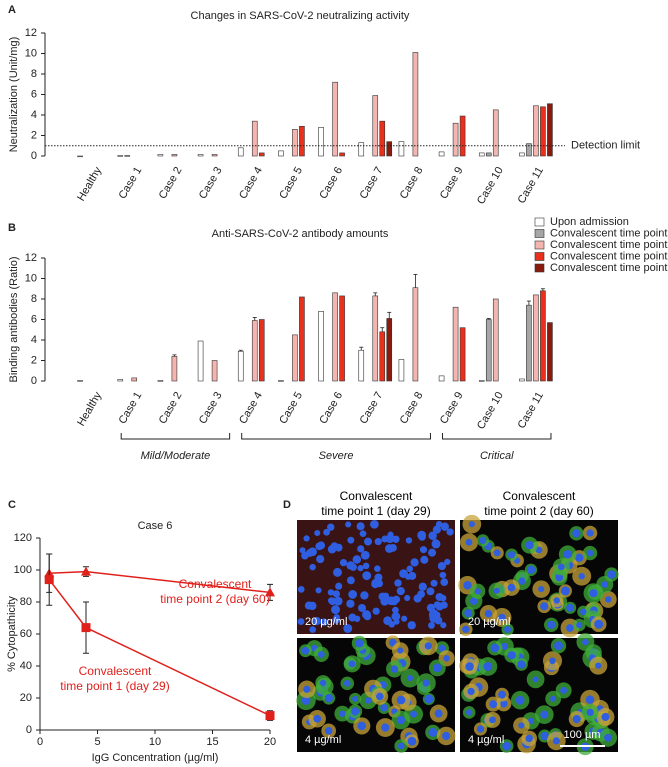  Describe the element at coordinates (40, 742) in the screenshot. I see `x-tick-label: 0` at that location.